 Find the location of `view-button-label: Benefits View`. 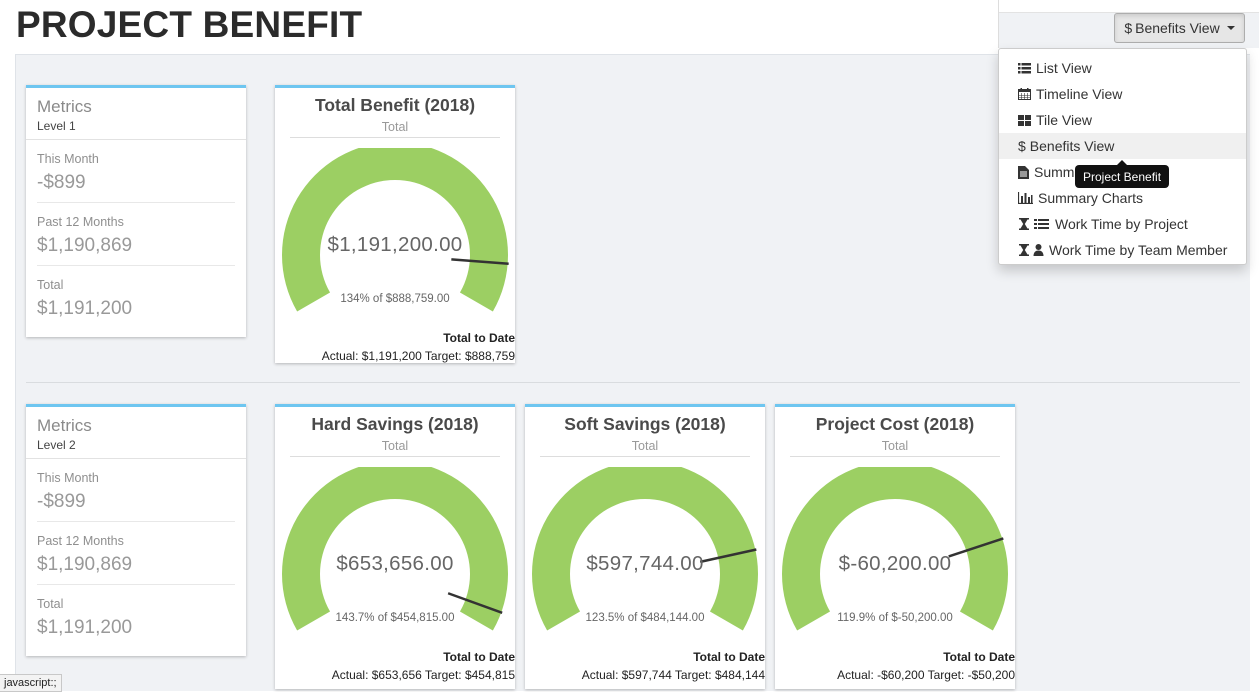

view-button-label: Benefits View is located at coordinates (1177, 28).